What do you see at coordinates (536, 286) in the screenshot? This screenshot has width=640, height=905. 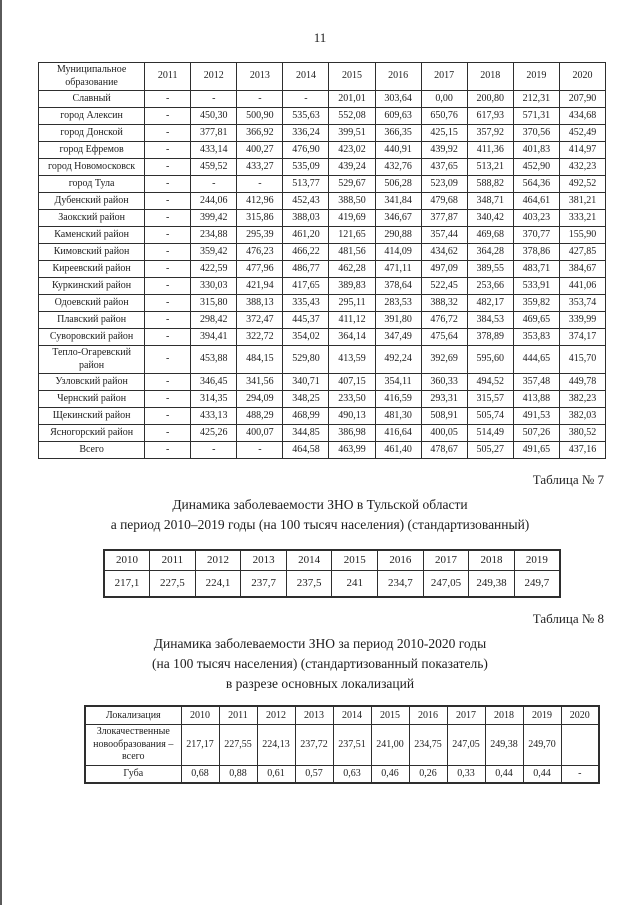 I see `value-cell: 533,91` at bounding box center [536, 286].